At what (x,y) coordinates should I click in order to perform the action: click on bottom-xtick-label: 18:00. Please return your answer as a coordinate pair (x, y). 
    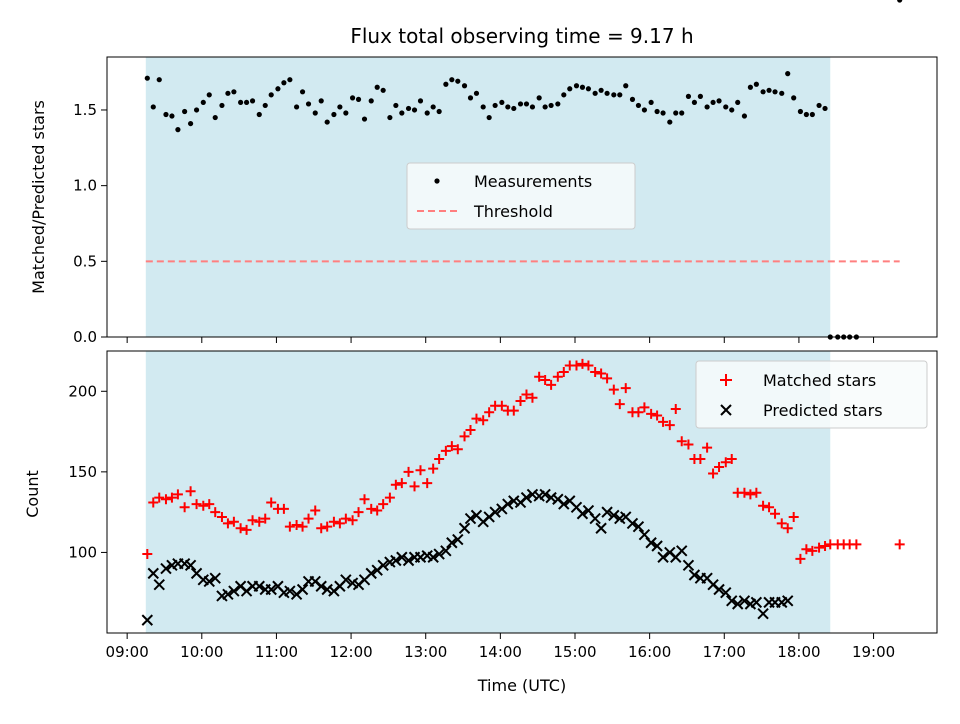
    Looking at the image, I should click on (798, 652).